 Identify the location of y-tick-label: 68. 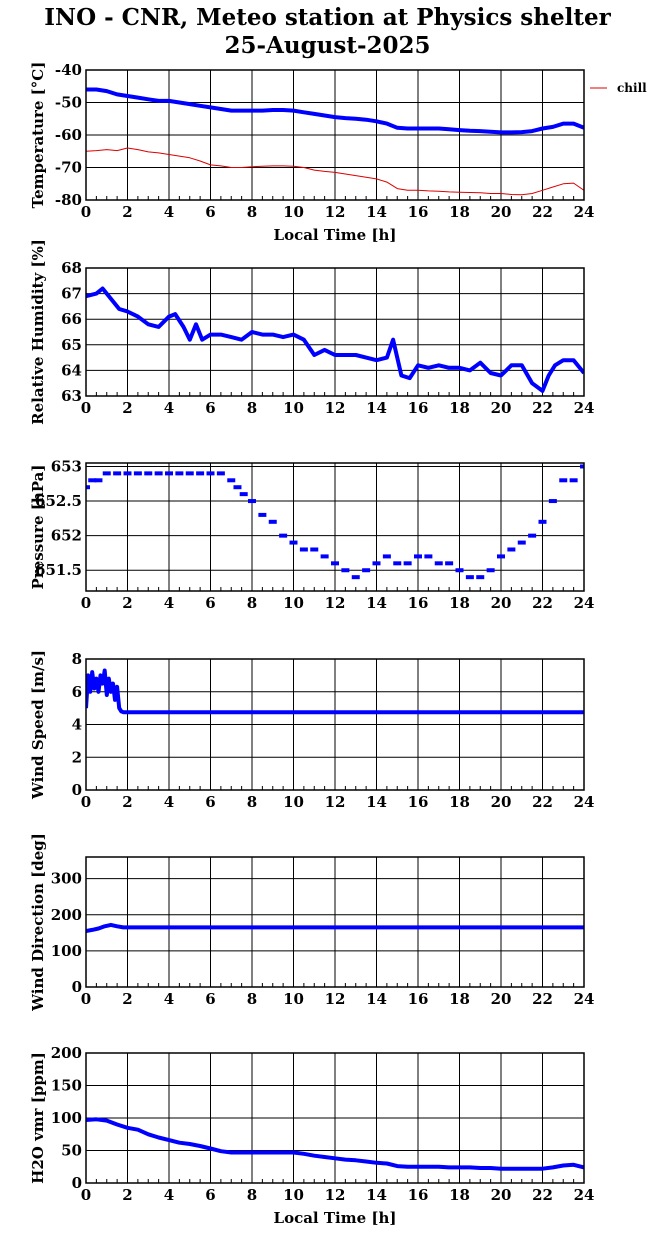
(71, 268).